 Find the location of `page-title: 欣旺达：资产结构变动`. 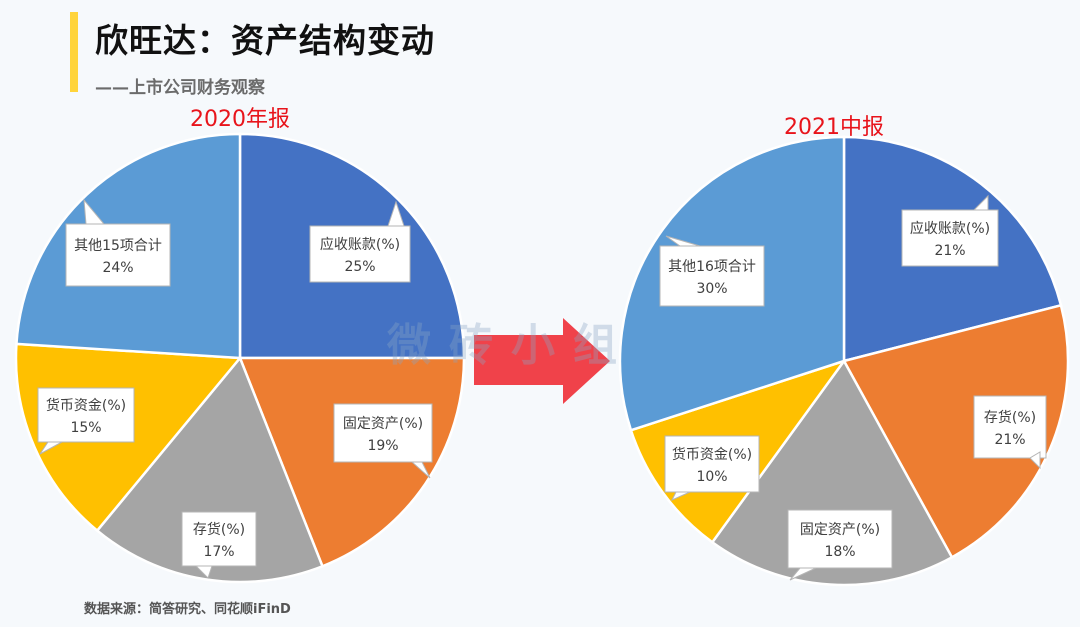

page-title: 欣旺达：资产结构变动 is located at coordinates (265, 40).